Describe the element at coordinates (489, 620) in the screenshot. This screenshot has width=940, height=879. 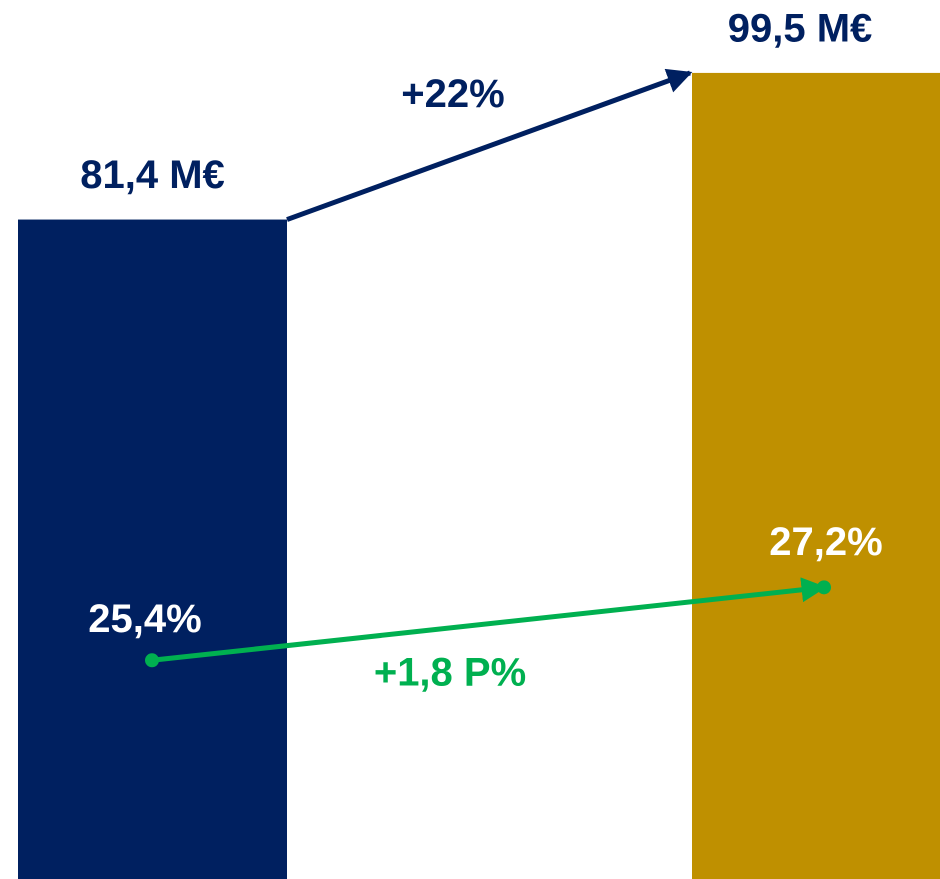
I see `margin-line` at that location.